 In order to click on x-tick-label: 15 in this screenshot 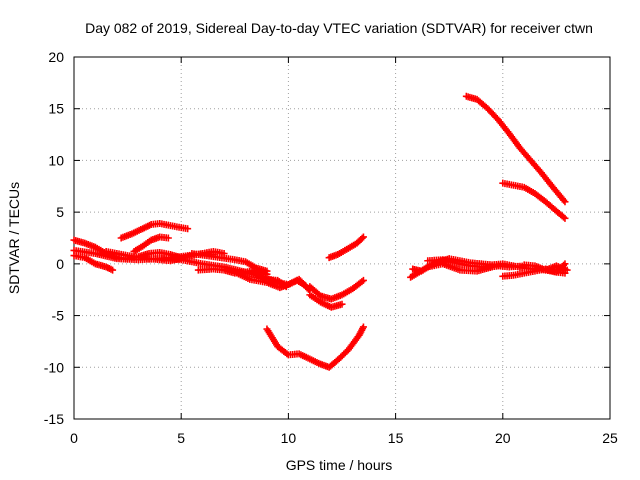, I will do `click(396, 438)`.